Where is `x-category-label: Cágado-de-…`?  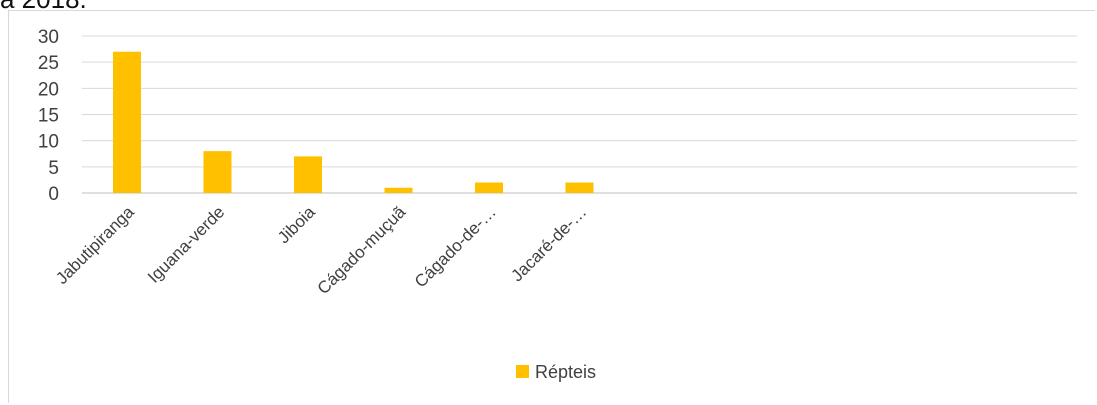
x-category-label: Cágado-de-… is located at coordinates (455, 246).